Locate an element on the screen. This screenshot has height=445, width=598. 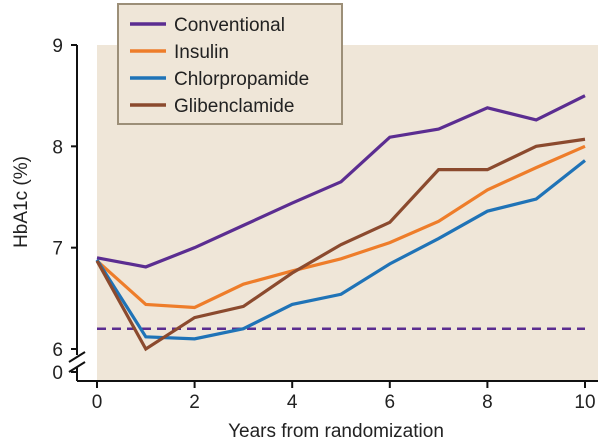
x-tick-label: 2 is located at coordinates (194, 402).